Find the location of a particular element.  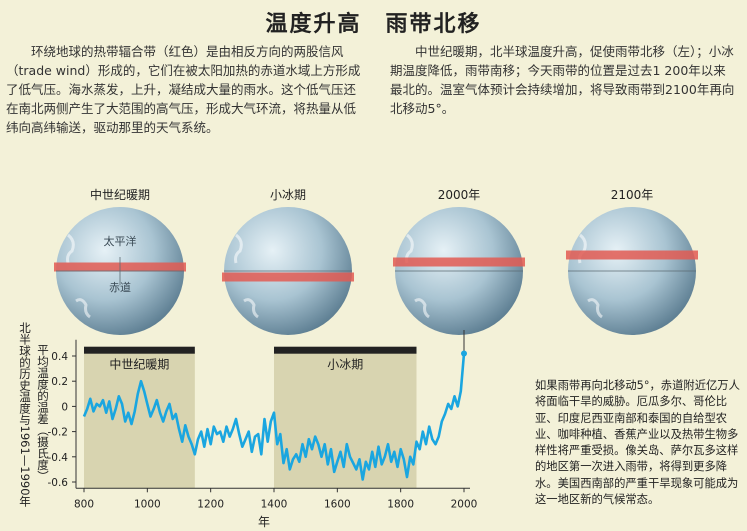

y-tick-label: -0.2 is located at coordinates (58, 433).